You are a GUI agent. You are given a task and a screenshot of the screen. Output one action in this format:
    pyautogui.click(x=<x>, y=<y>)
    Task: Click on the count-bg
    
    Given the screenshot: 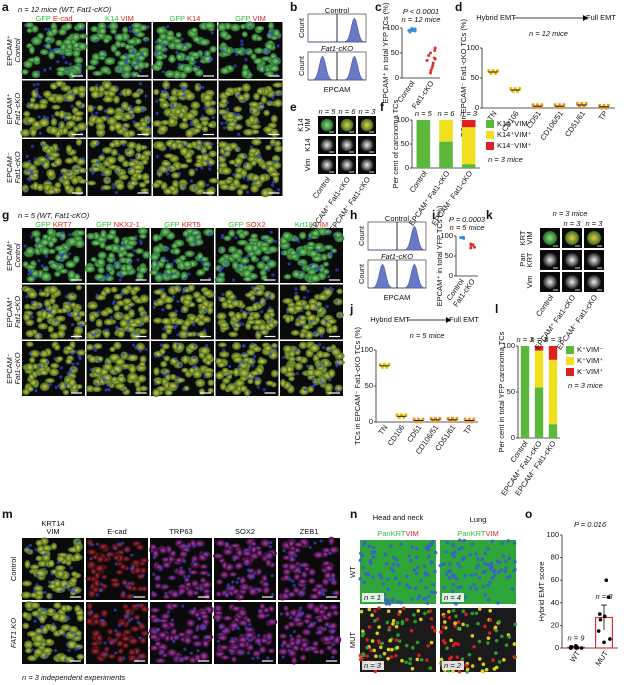 What is the action you would take?
    pyautogui.click(x=373, y=597)
    